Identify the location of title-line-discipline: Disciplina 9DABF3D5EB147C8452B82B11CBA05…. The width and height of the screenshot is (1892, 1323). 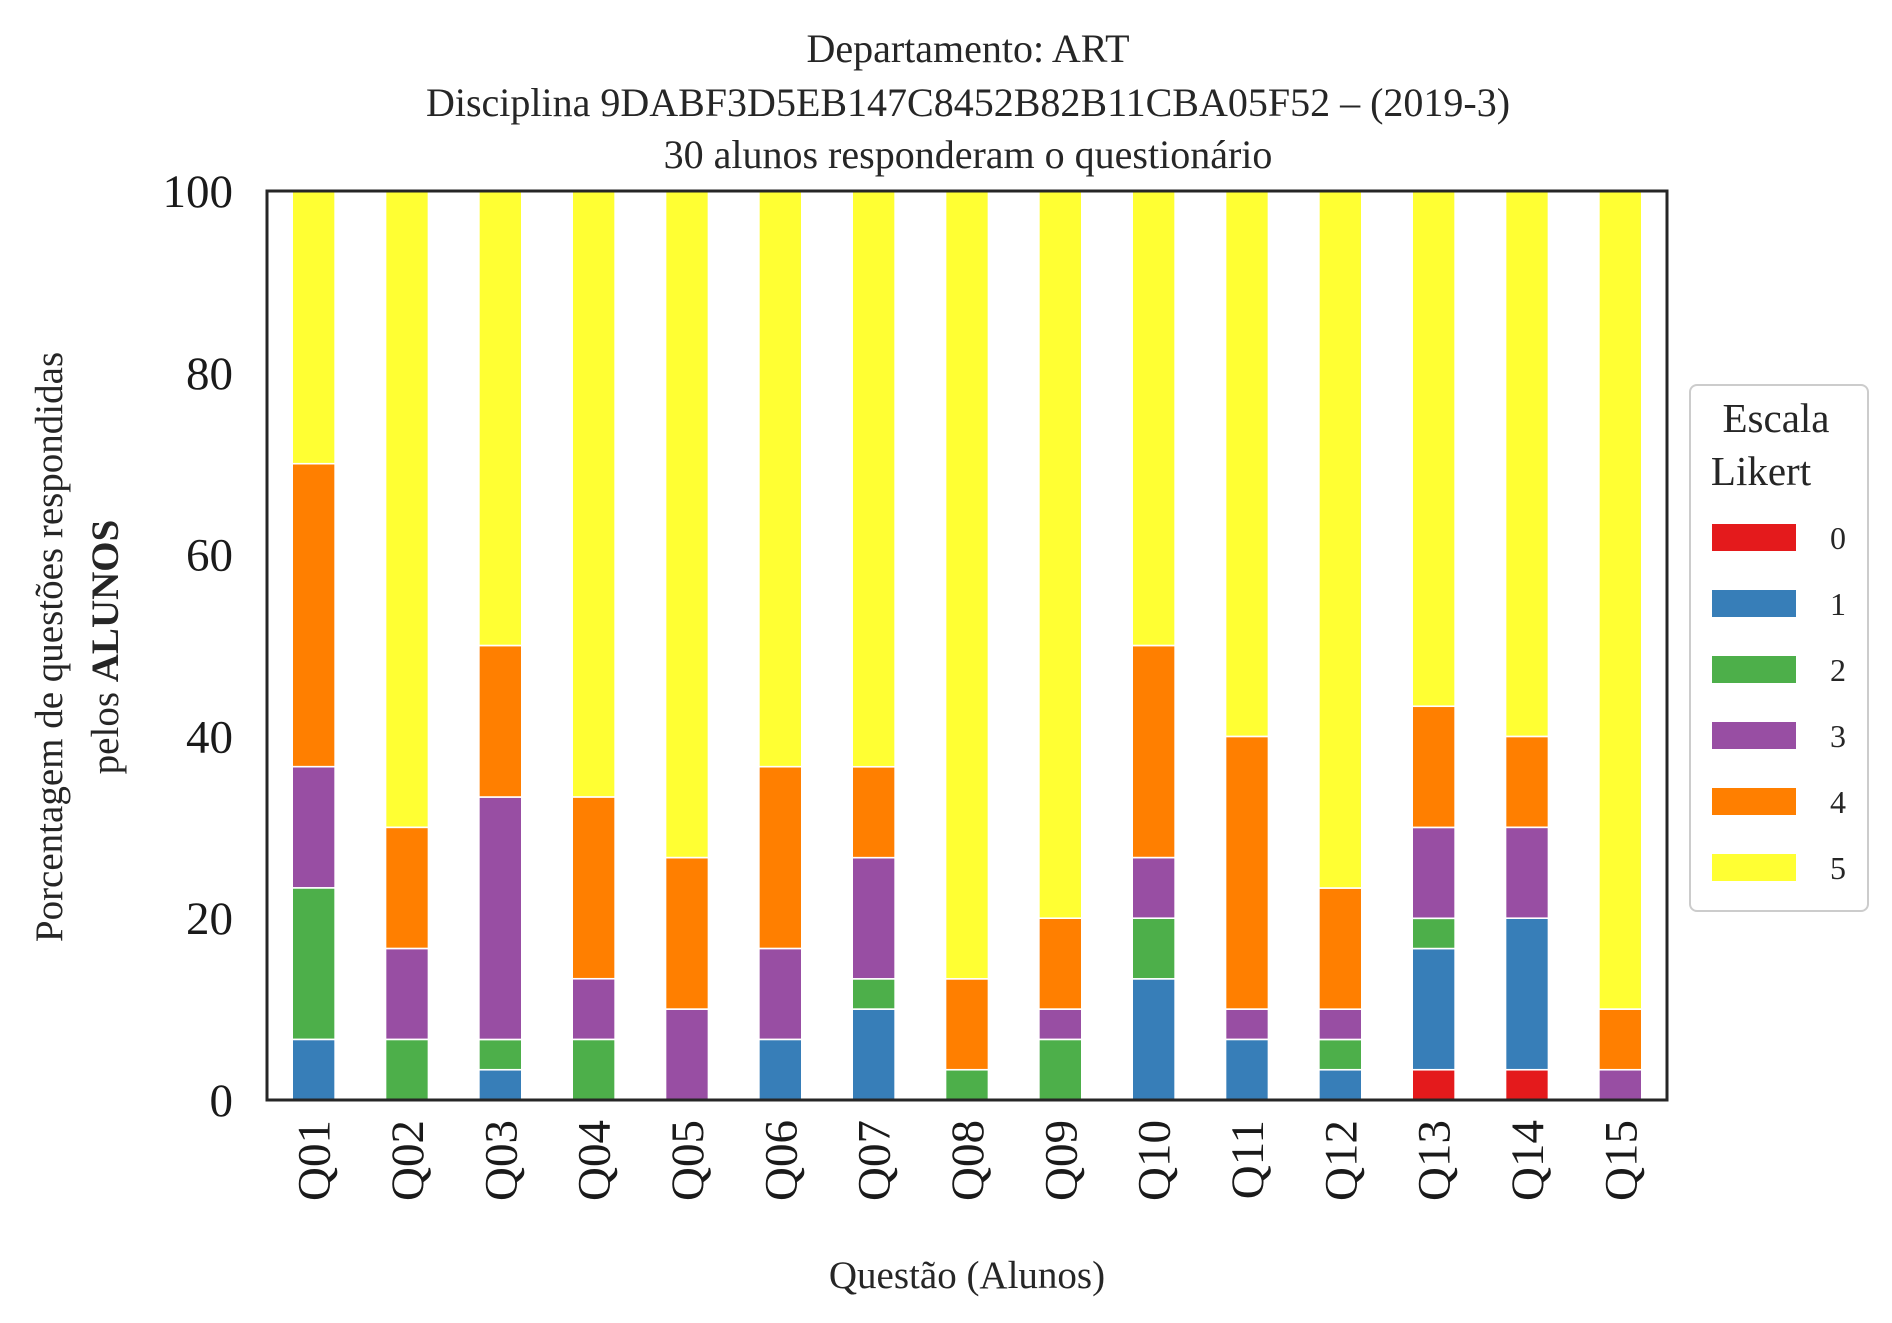
(968, 102).